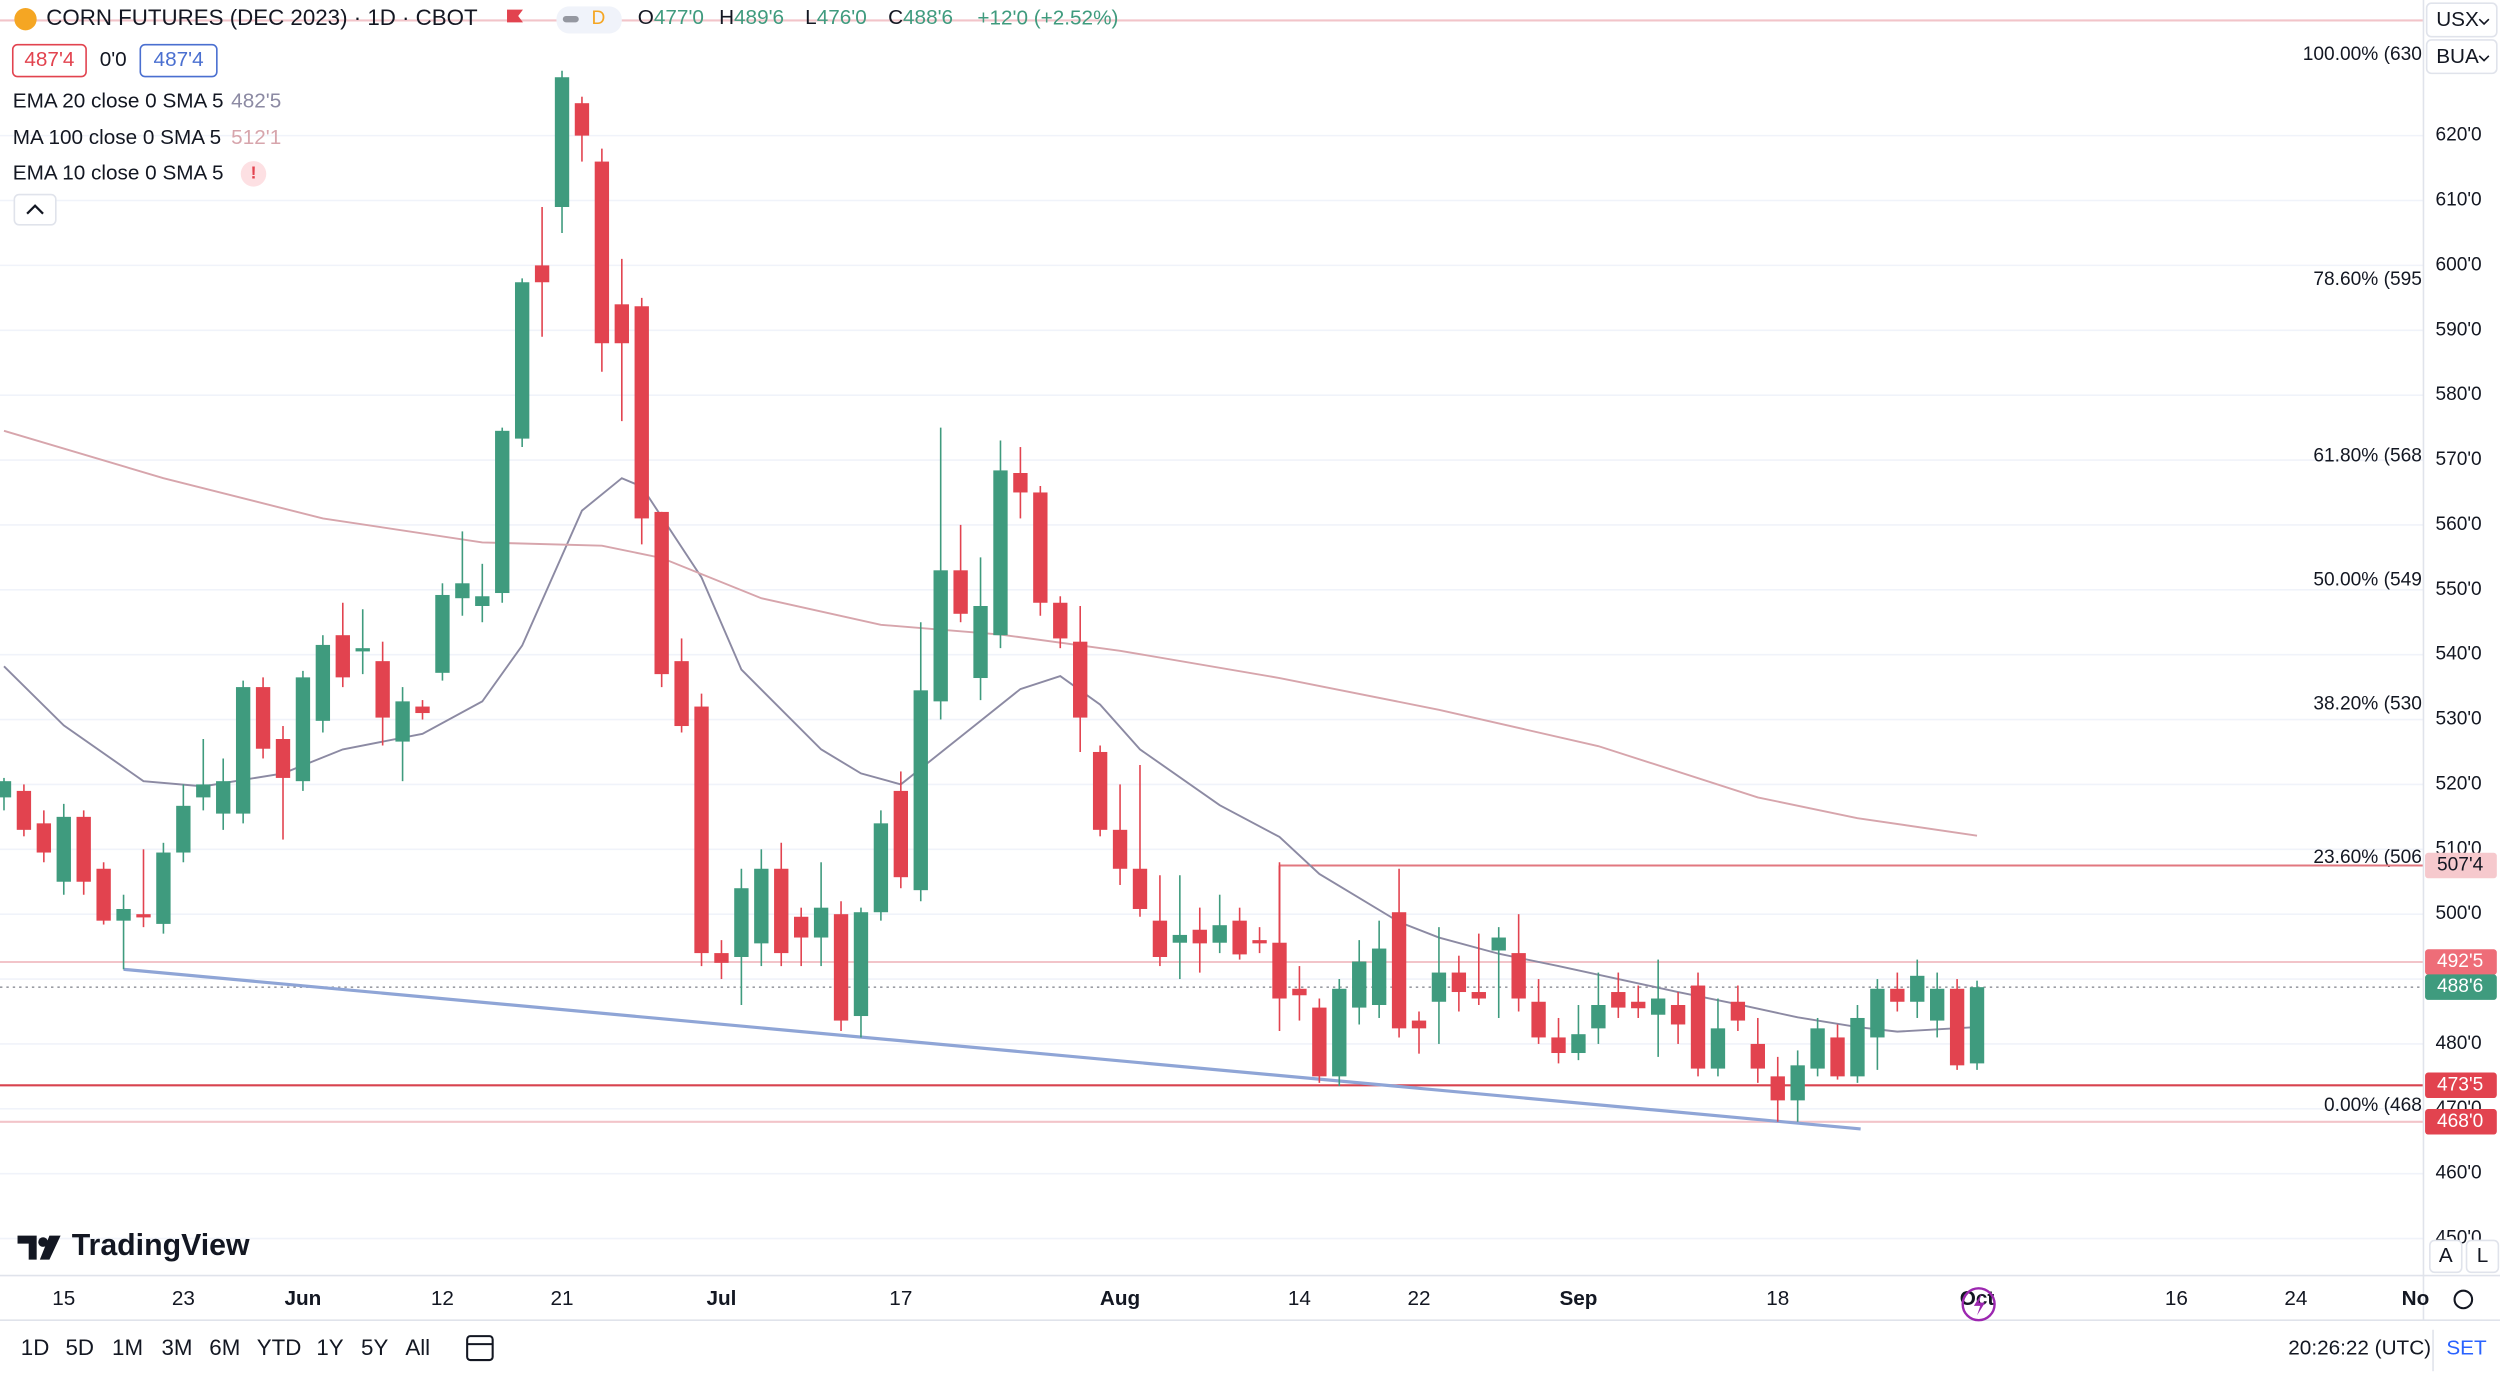  Describe the element at coordinates (992, 1049) in the screenshot. I see `trendline` at that location.